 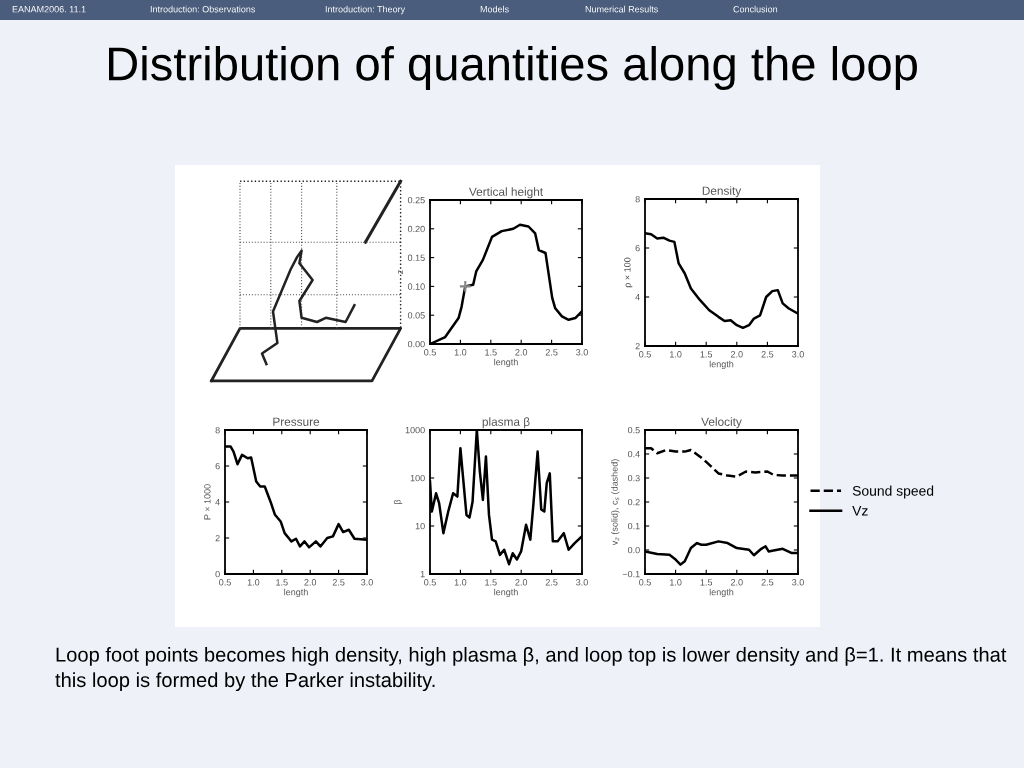 I want to click on y-axis-title: z, so click(x=400, y=272).